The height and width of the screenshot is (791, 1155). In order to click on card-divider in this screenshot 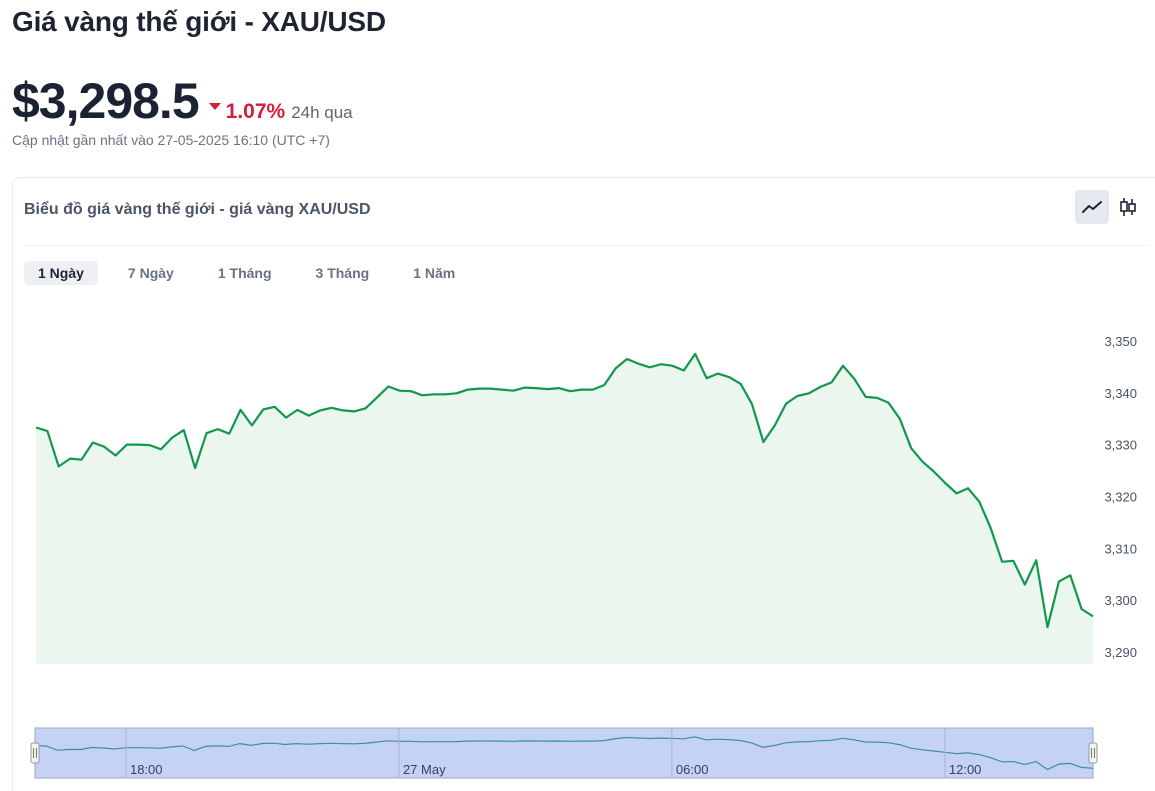, I will do `click(586, 245)`.